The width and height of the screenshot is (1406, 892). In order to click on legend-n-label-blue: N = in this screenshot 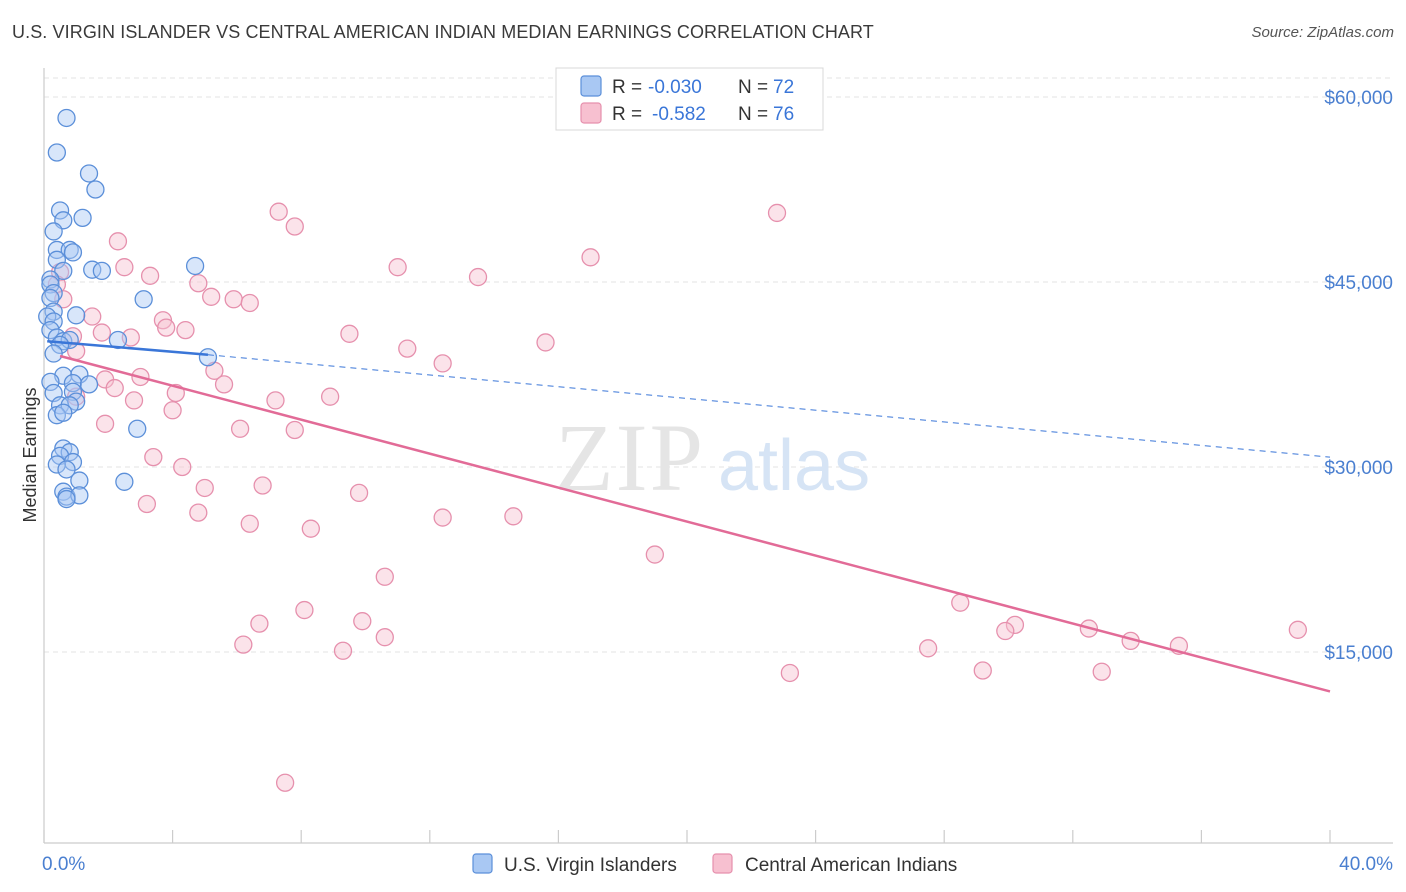, I will do `click(753, 87)`.